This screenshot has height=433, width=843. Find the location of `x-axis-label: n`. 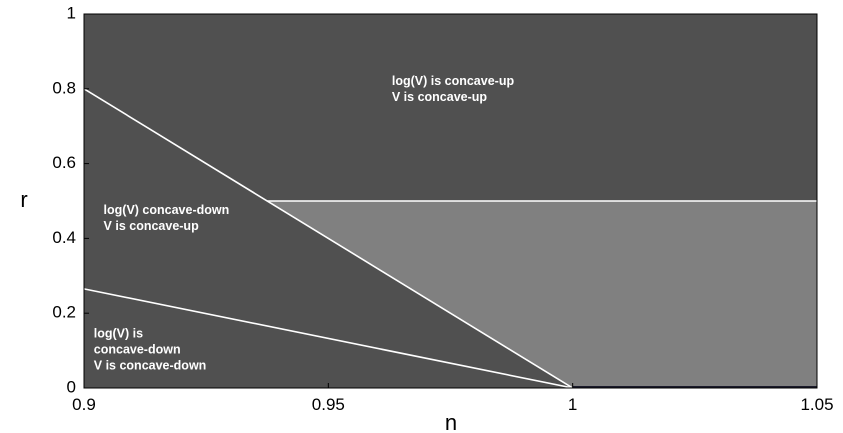

x-axis-label: n is located at coordinates (451, 421).